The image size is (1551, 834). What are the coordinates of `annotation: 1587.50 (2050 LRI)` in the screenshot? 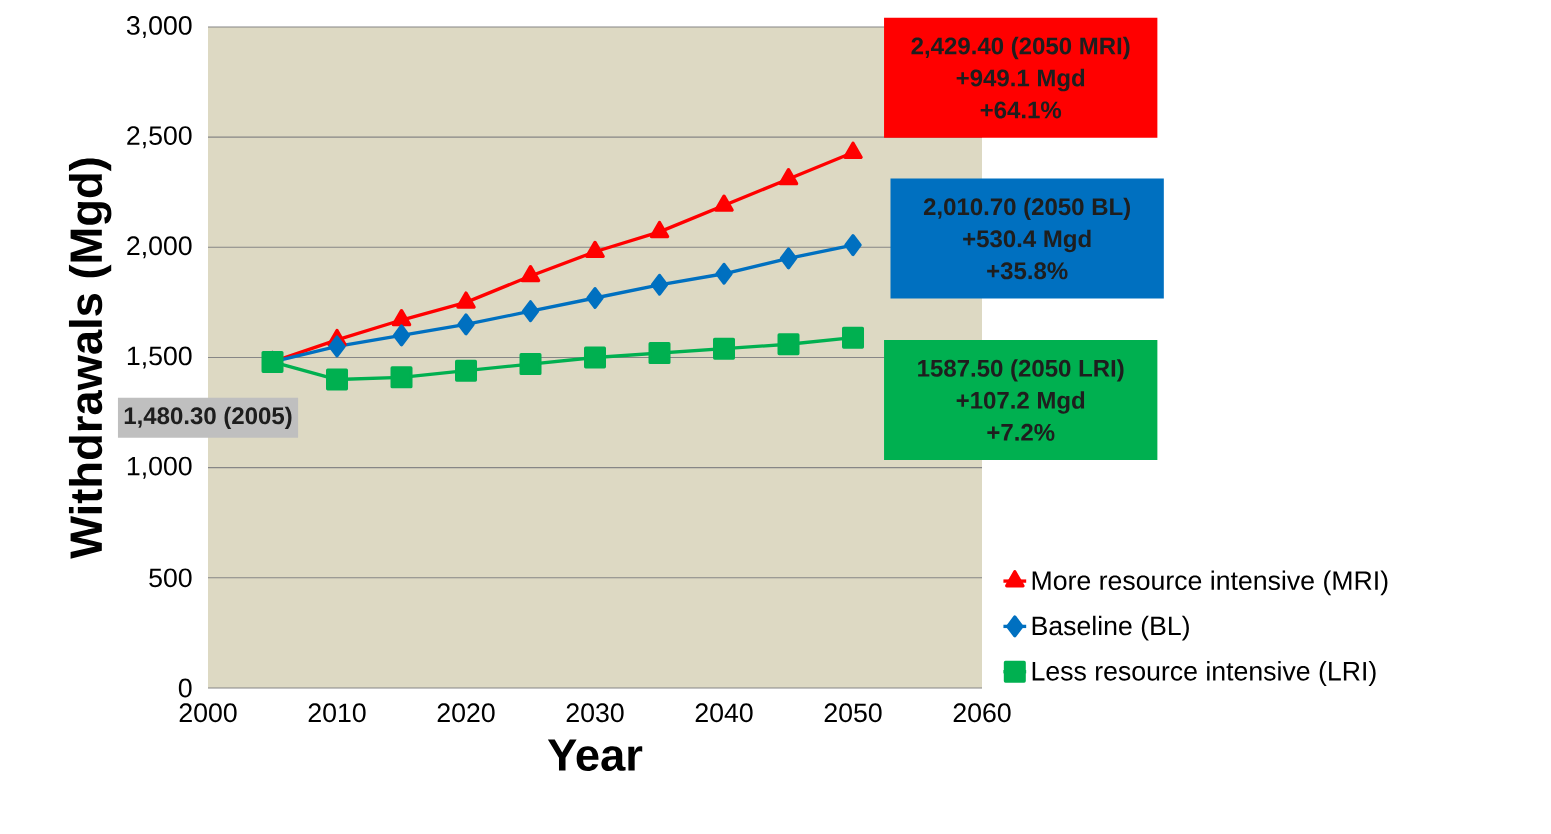 It's located at (1021, 370).